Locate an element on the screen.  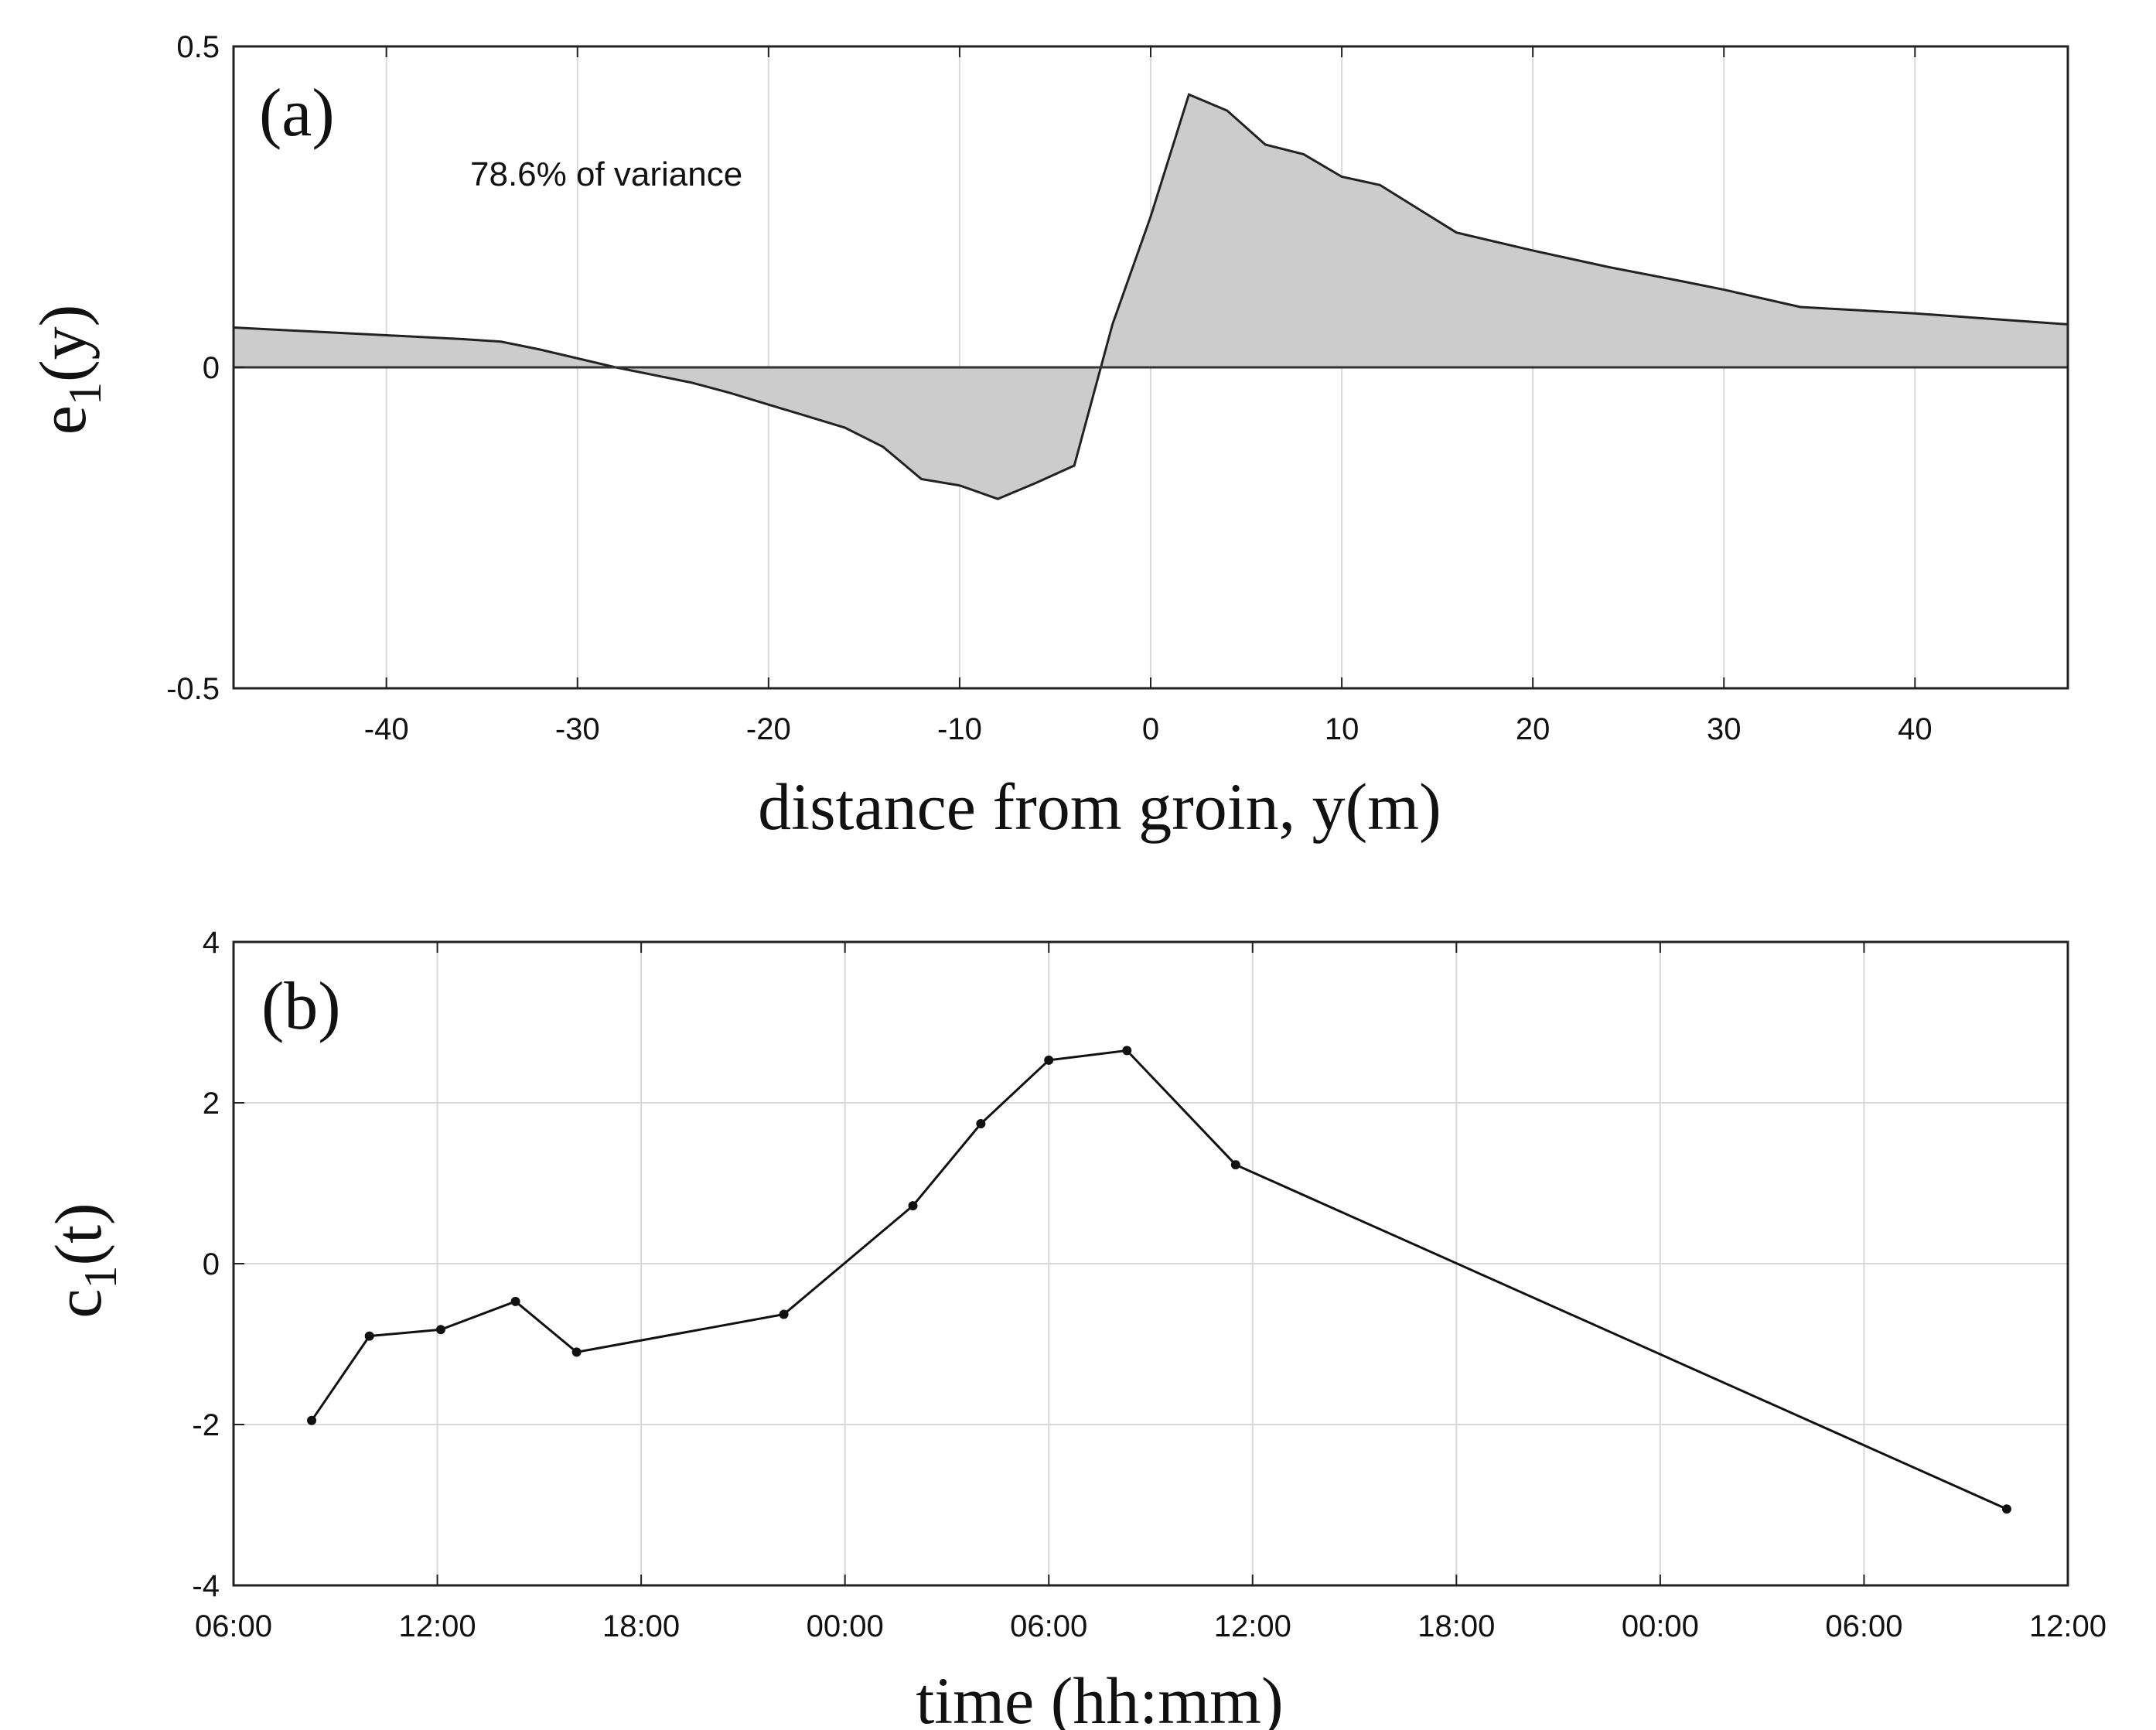
a-x-tick-label: -10 is located at coordinates (959, 729).